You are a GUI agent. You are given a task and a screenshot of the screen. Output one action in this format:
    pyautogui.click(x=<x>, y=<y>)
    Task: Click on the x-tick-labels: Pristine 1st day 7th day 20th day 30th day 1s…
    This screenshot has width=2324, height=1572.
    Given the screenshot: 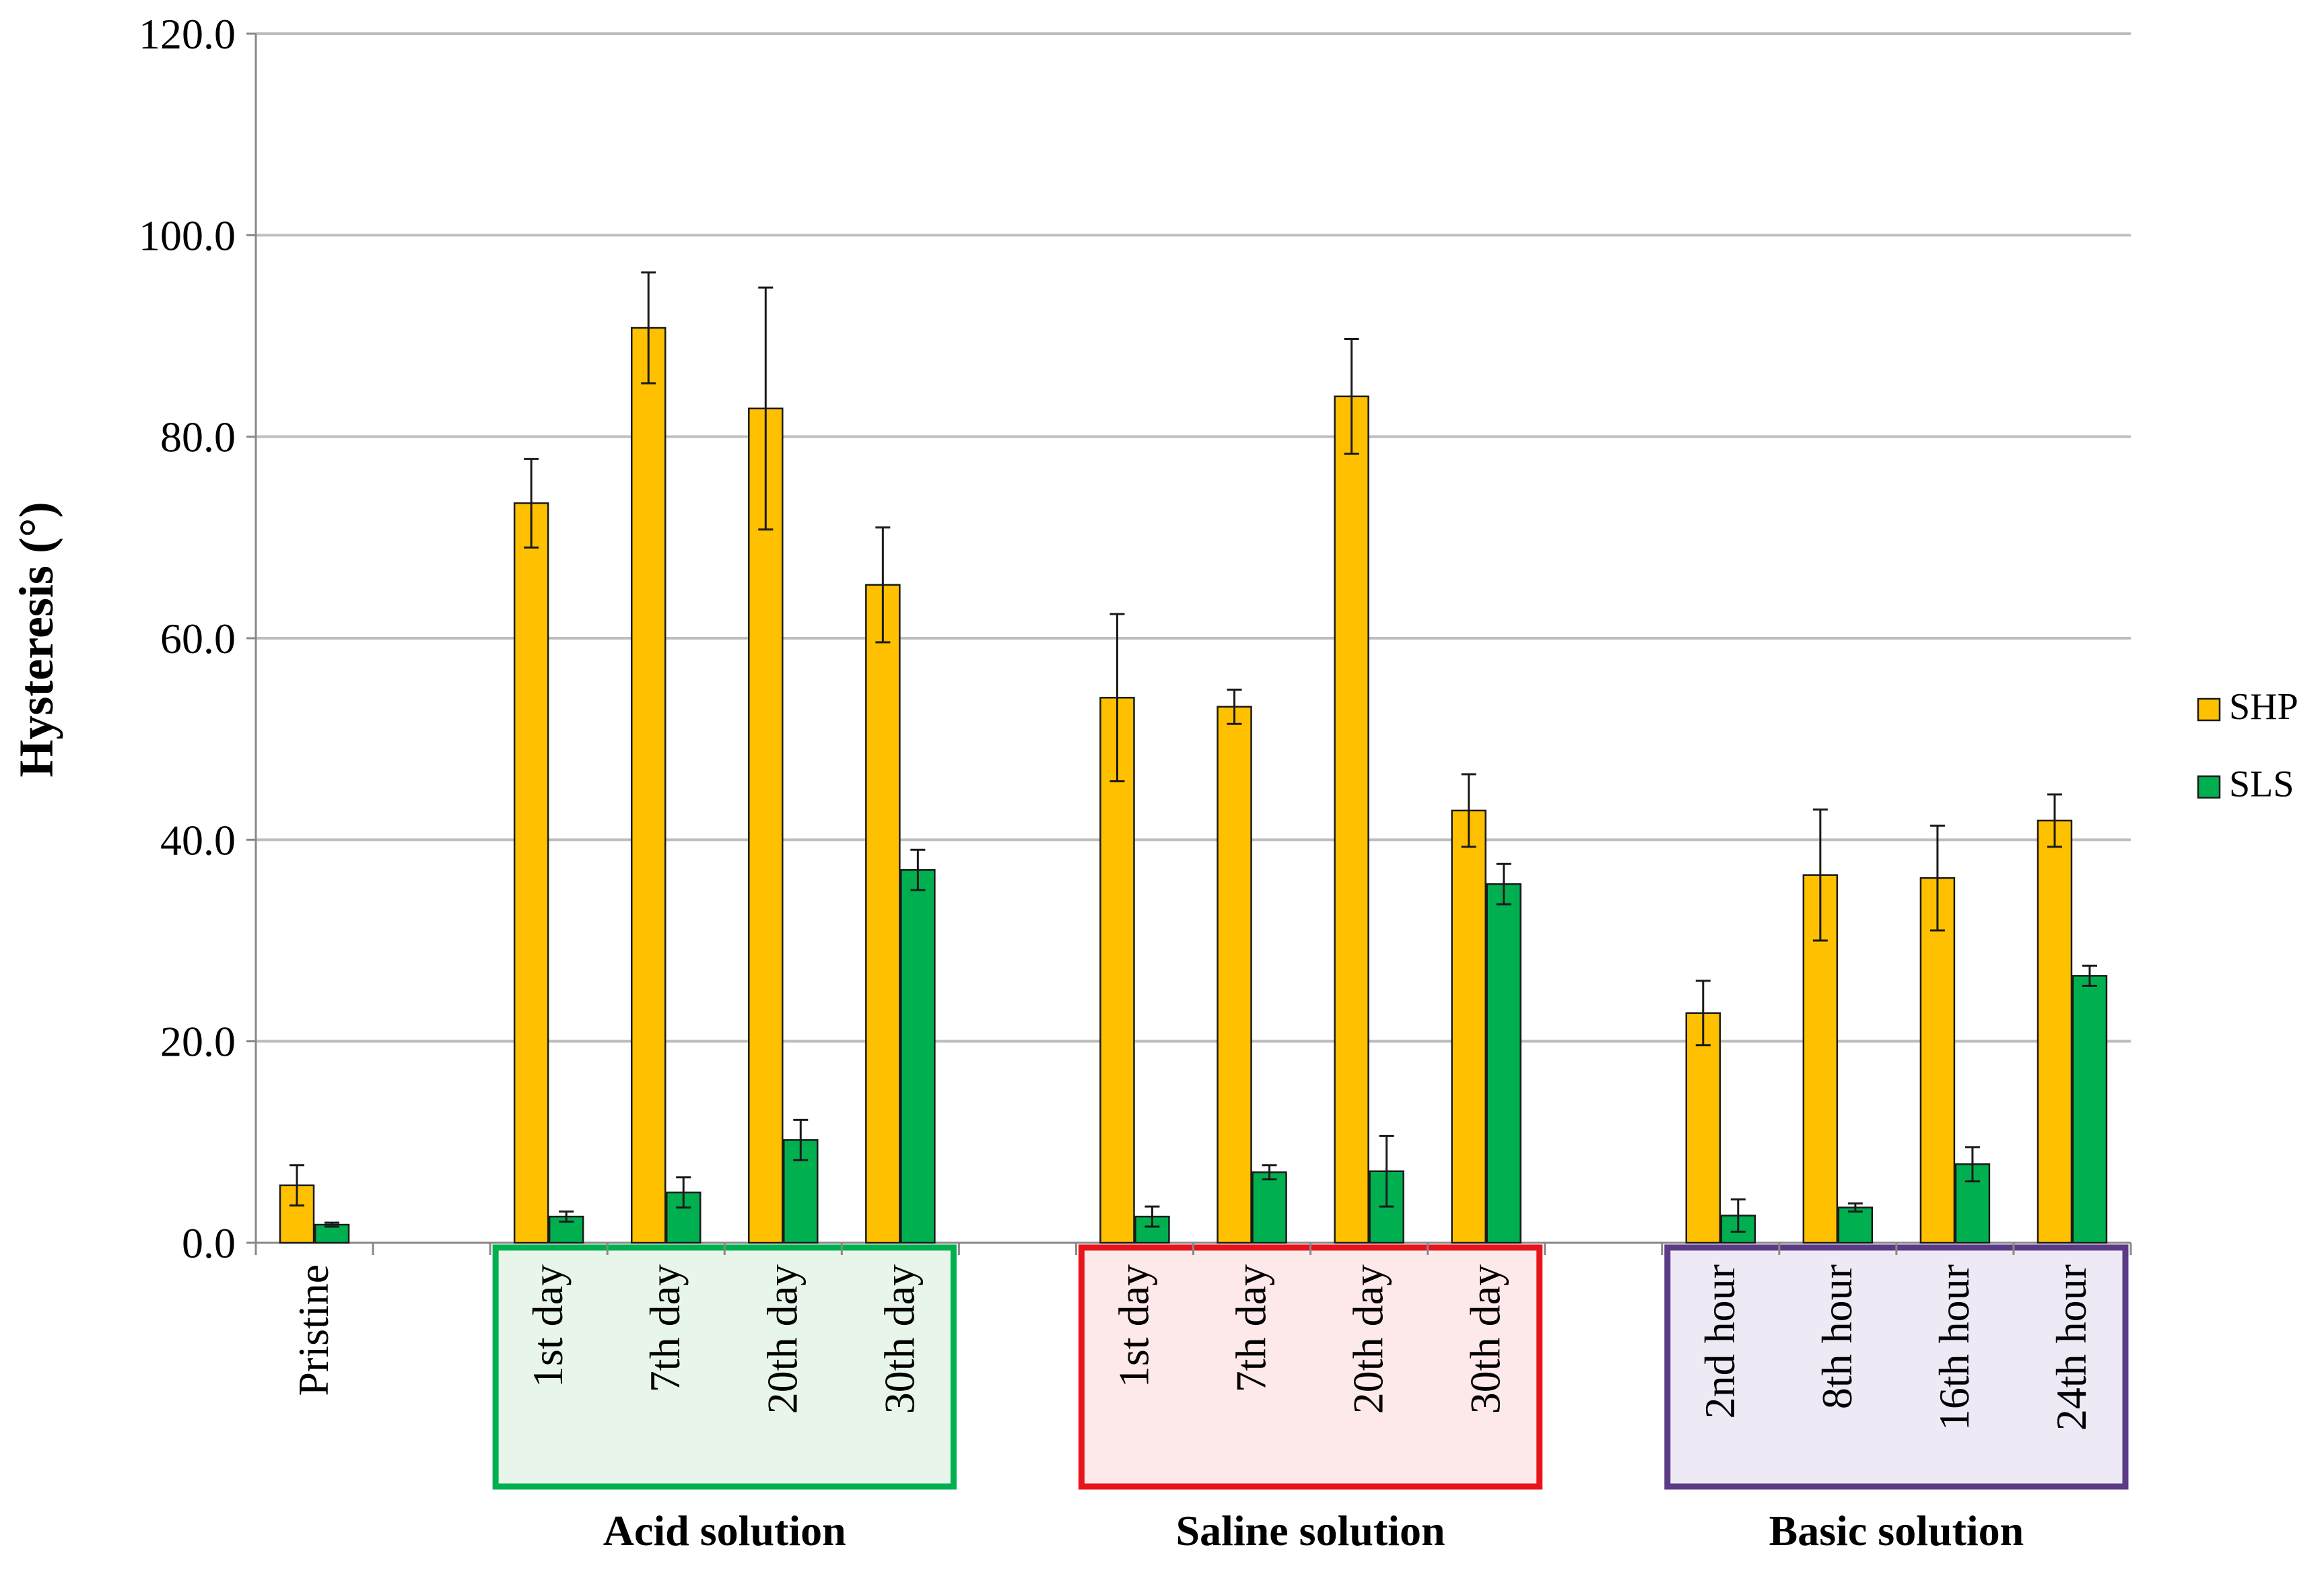 What is the action you would take?
    pyautogui.click(x=1192, y=1347)
    